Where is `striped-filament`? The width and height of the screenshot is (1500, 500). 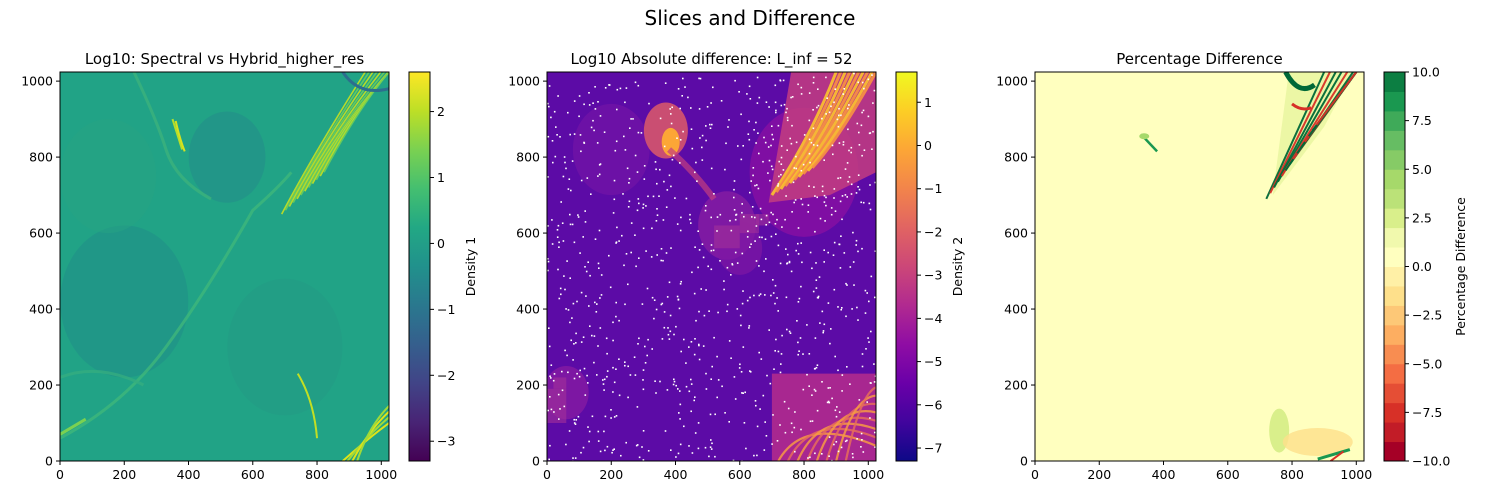 striped-filament is located at coordinates (356, 122).